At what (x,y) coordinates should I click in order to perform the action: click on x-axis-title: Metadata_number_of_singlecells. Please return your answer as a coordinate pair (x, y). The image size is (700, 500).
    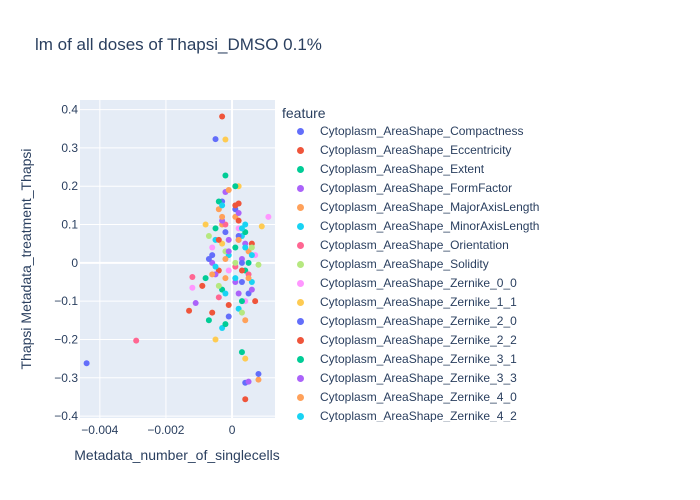
    Looking at the image, I should click on (176, 455).